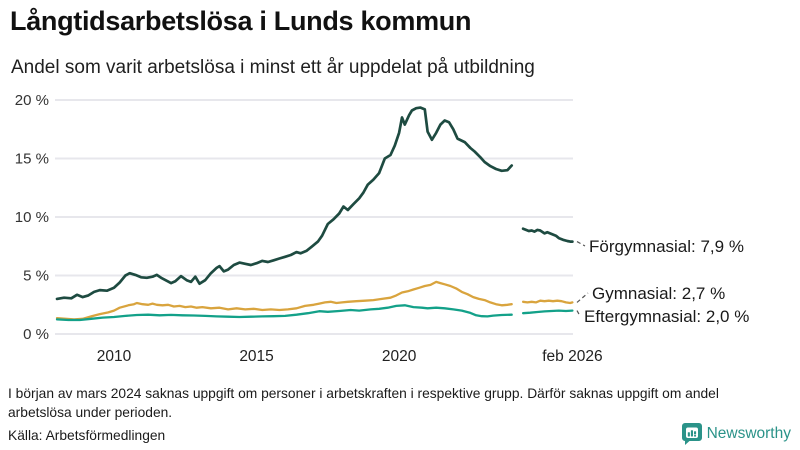 The height and width of the screenshot is (450, 800). Describe the element at coordinates (32, 217) in the screenshot. I see `y-axis-tick-label: 10 %` at that location.